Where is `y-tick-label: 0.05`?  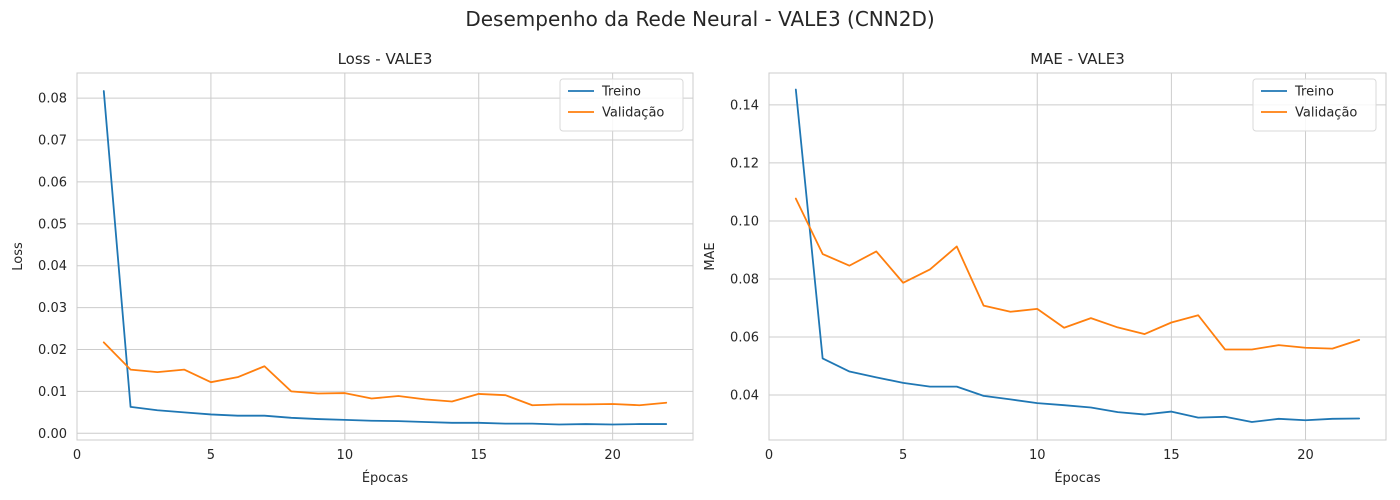 y-tick-label: 0.05 is located at coordinates (52, 224).